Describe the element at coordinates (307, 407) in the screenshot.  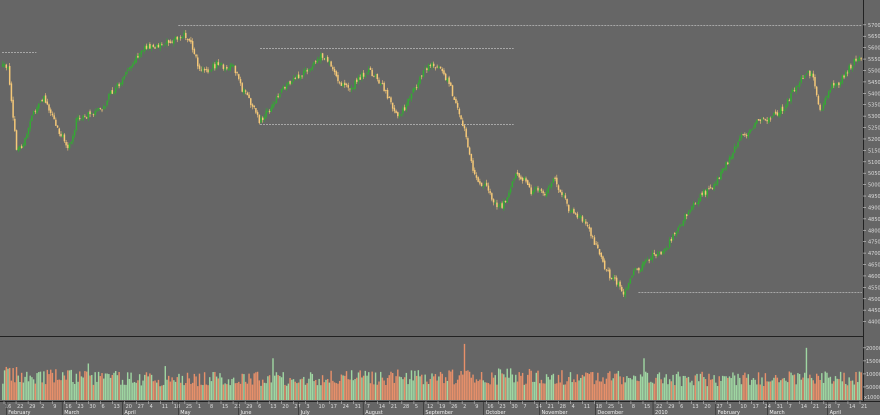
I see `day-tick-label: 3` at that location.